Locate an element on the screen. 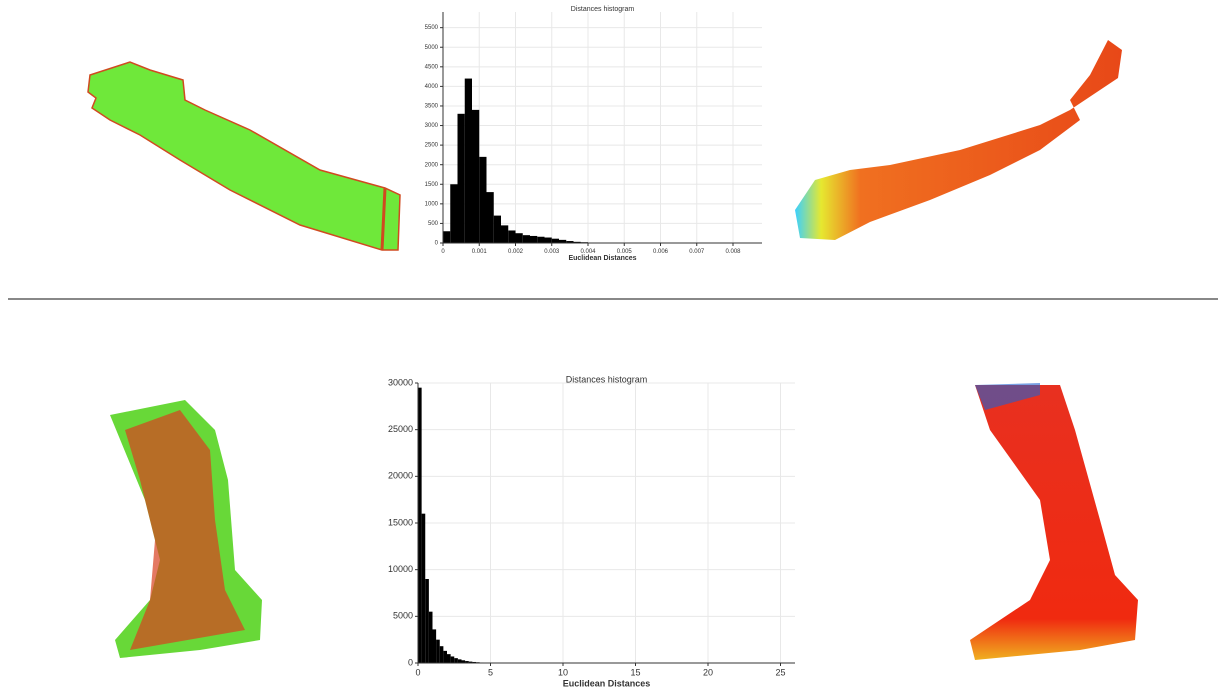  x-tick-label: 5 is located at coordinates (490, 673).